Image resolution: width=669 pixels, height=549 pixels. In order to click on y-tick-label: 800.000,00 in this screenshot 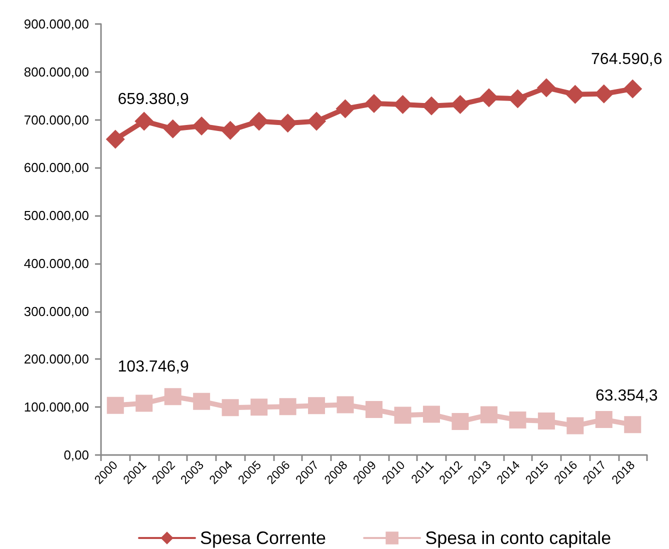, I will do `click(56, 72)`.